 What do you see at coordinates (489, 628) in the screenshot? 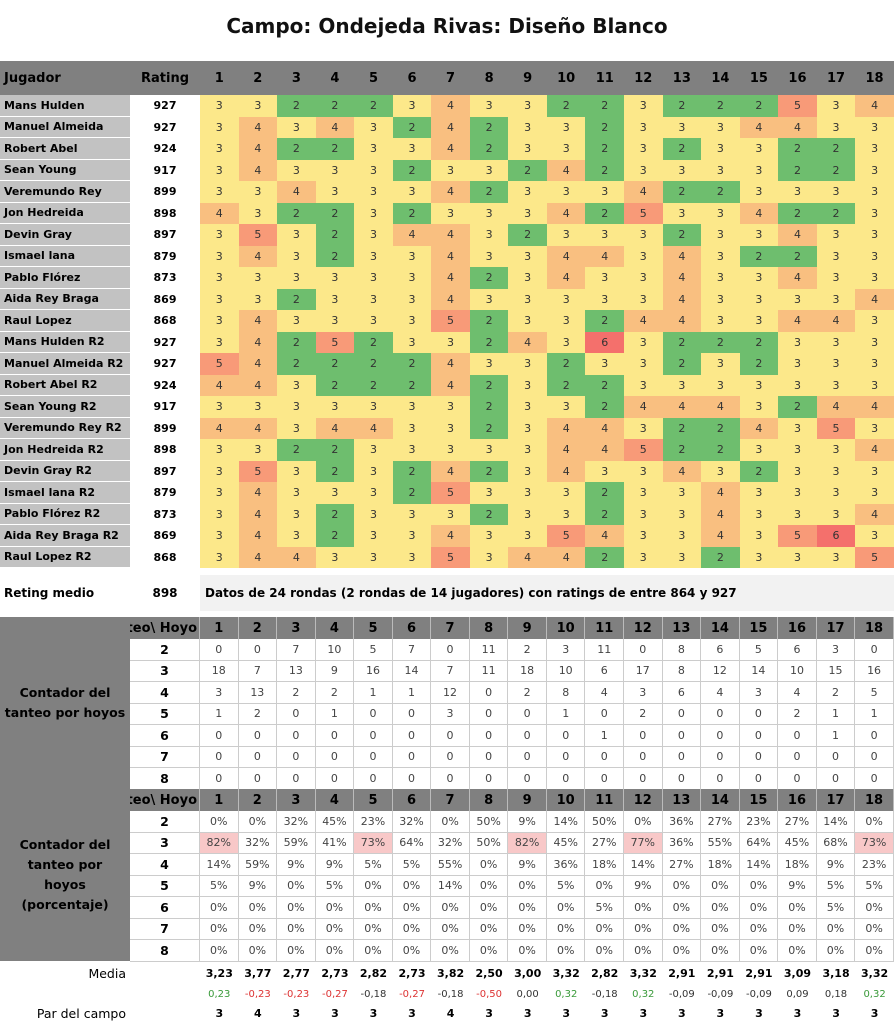
I see `table-hole-header: 8` at bounding box center [489, 628].